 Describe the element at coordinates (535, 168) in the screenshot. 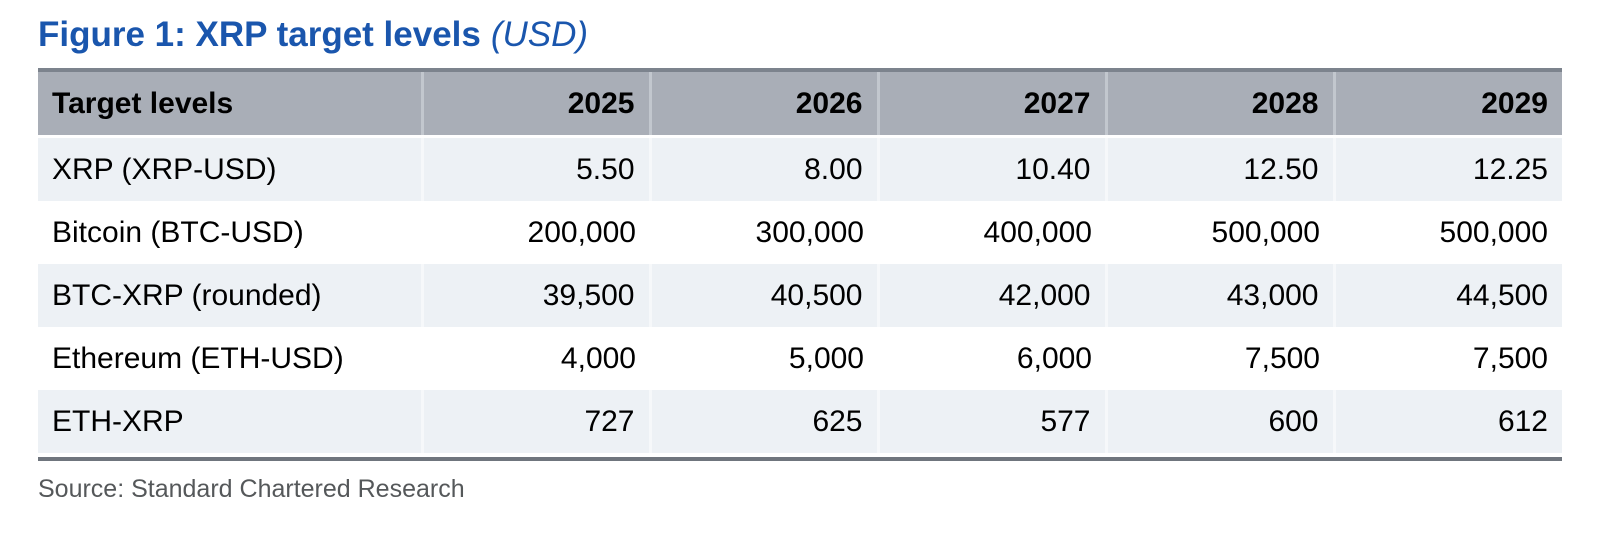

I see `cell-xrp-2025: 5.50` at that location.